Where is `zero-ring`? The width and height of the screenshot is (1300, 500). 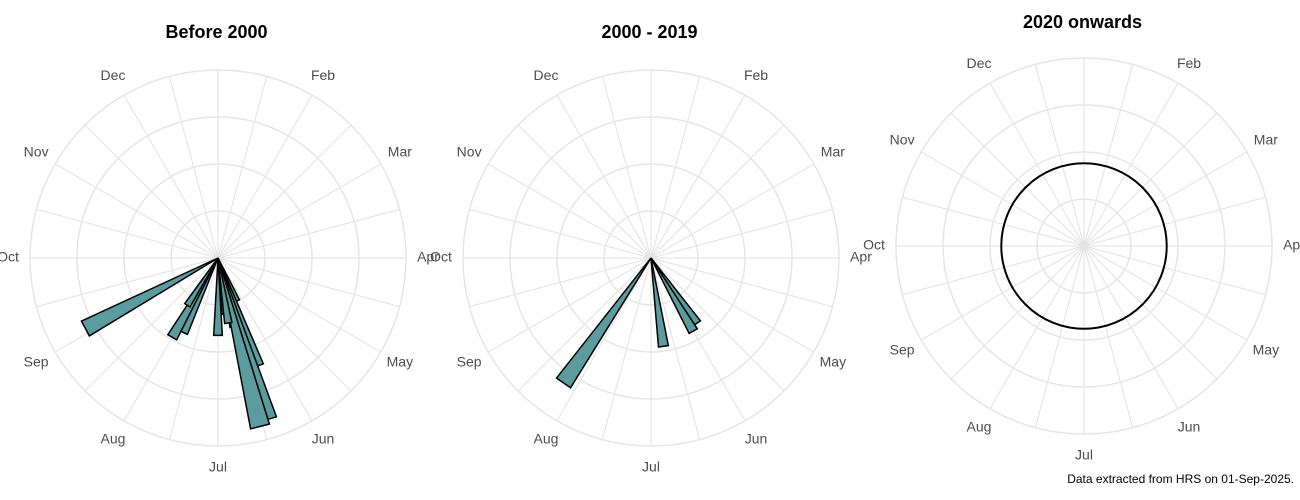
zero-ring is located at coordinates (1084, 246).